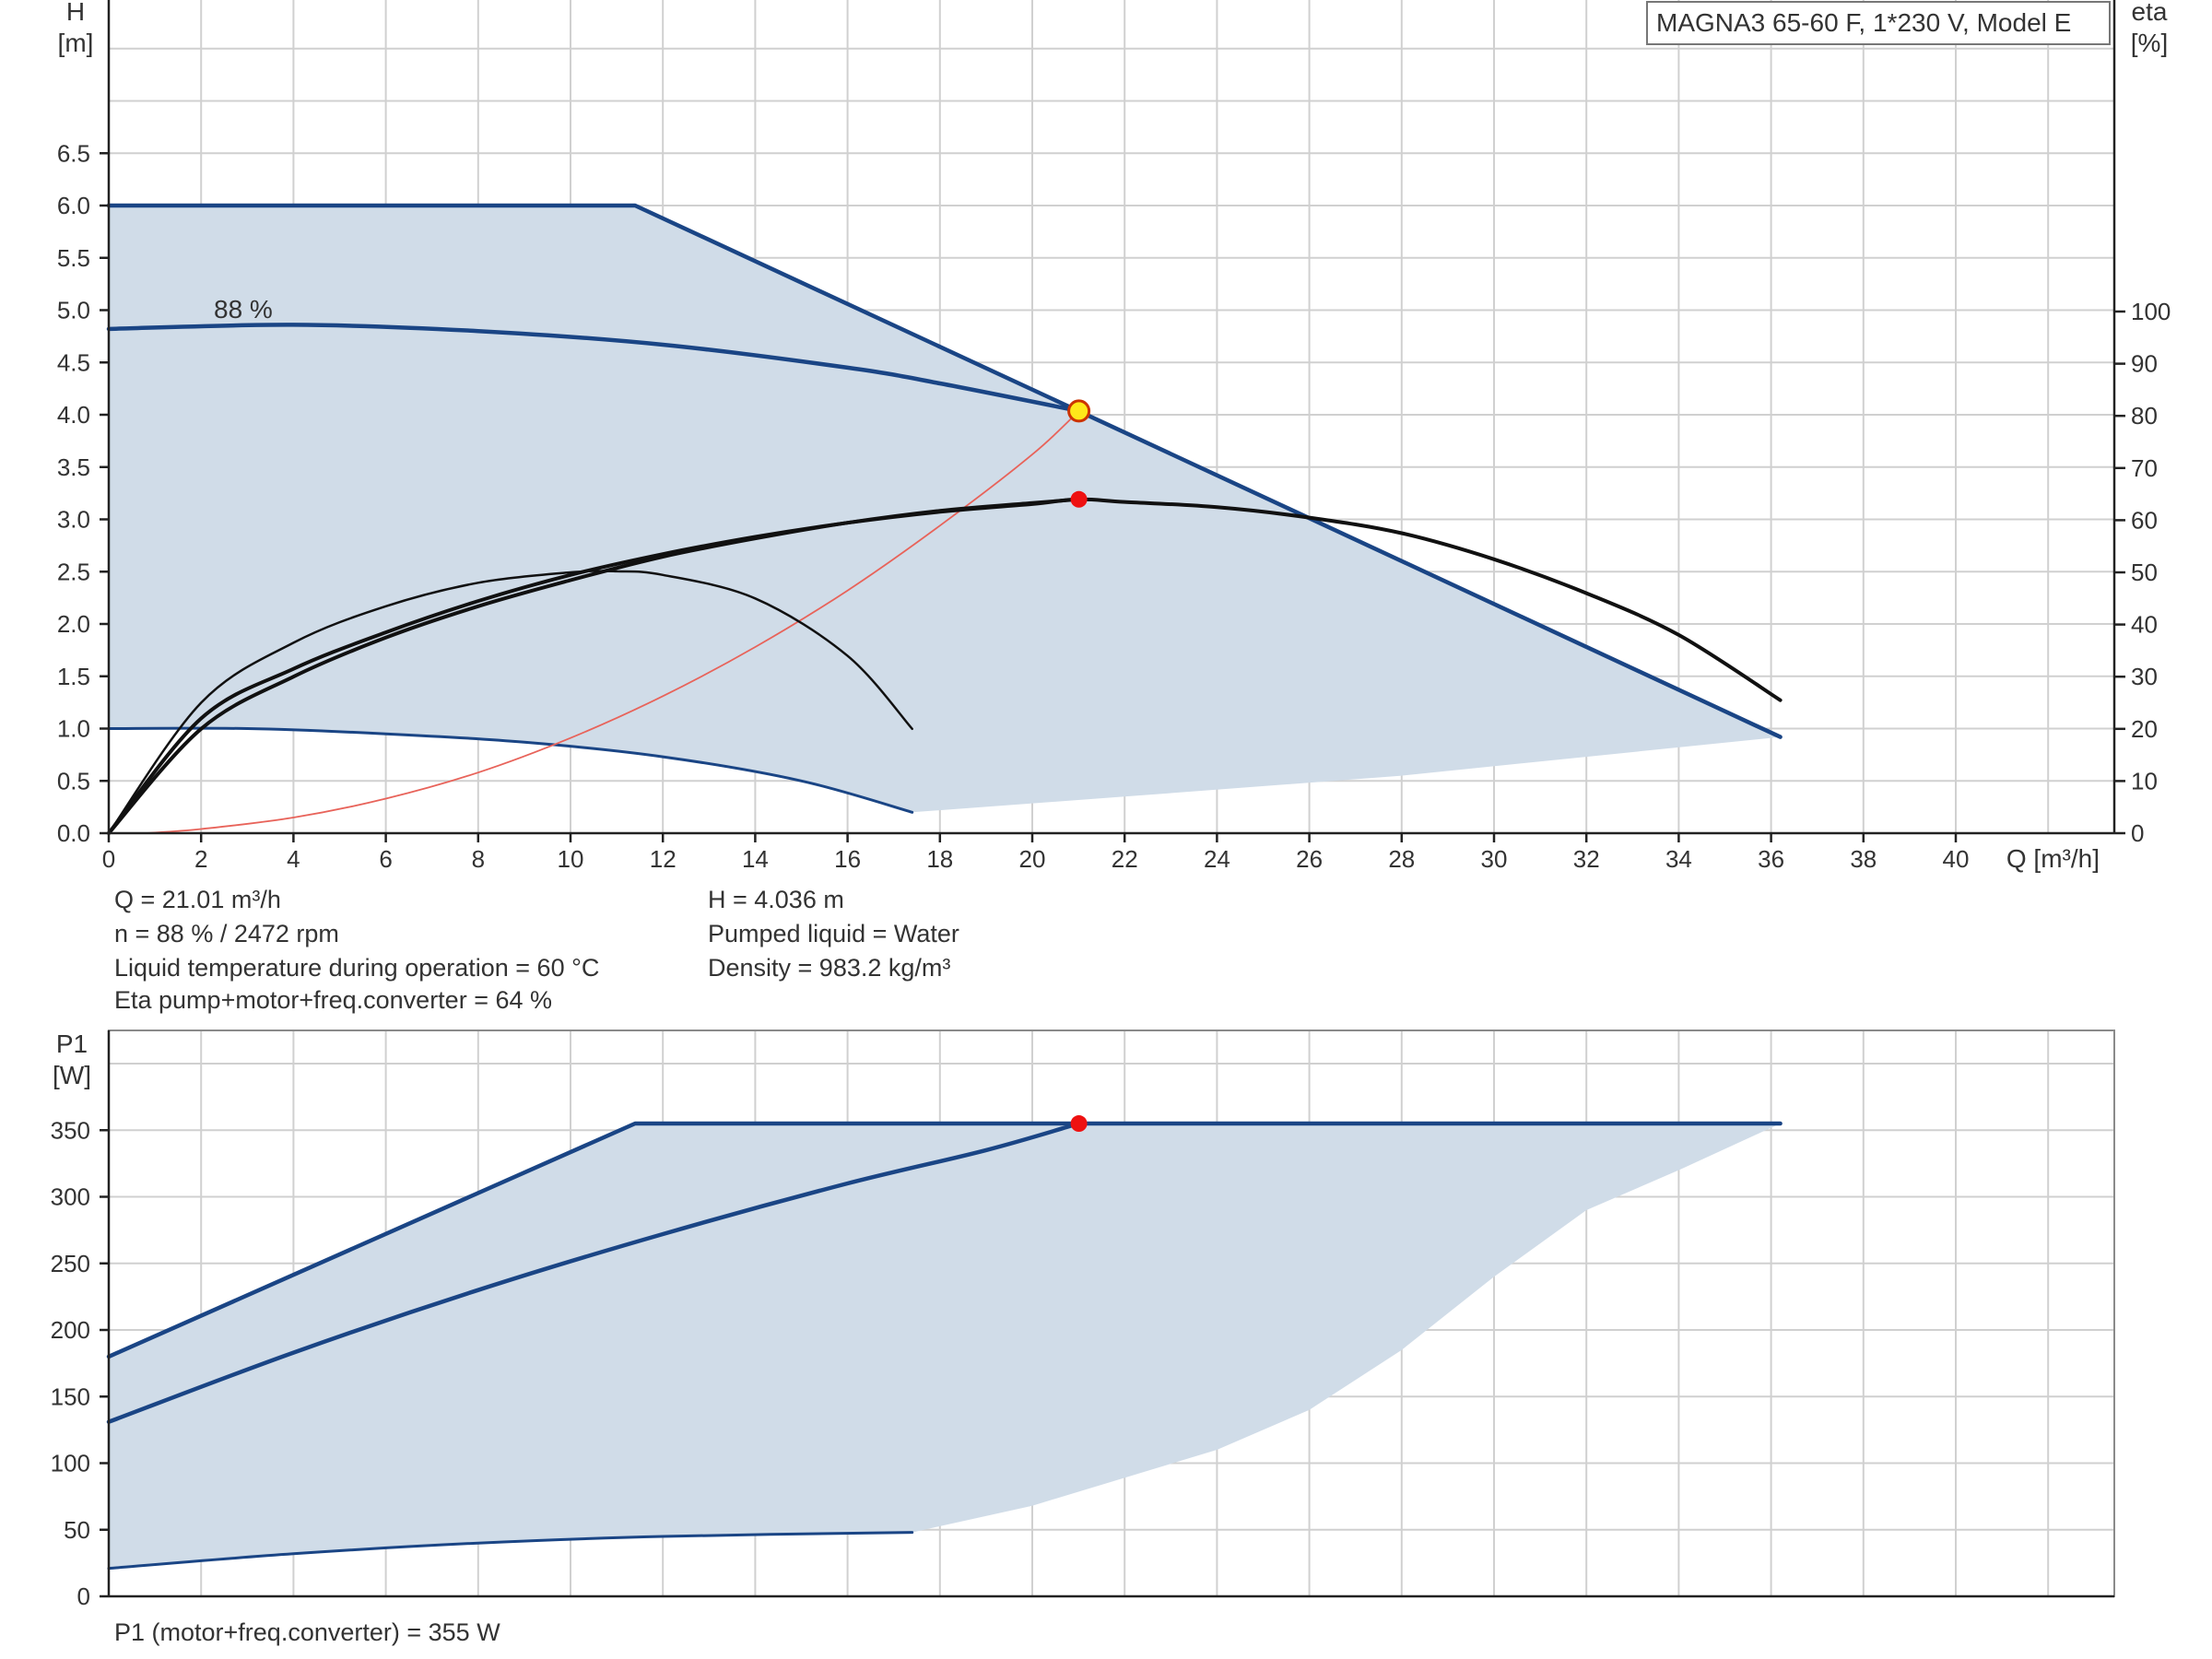 Image resolution: width=2212 pixels, height=1659 pixels. What do you see at coordinates (73, 833) in the screenshot?
I see `h-tick-label: 0.0` at bounding box center [73, 833].